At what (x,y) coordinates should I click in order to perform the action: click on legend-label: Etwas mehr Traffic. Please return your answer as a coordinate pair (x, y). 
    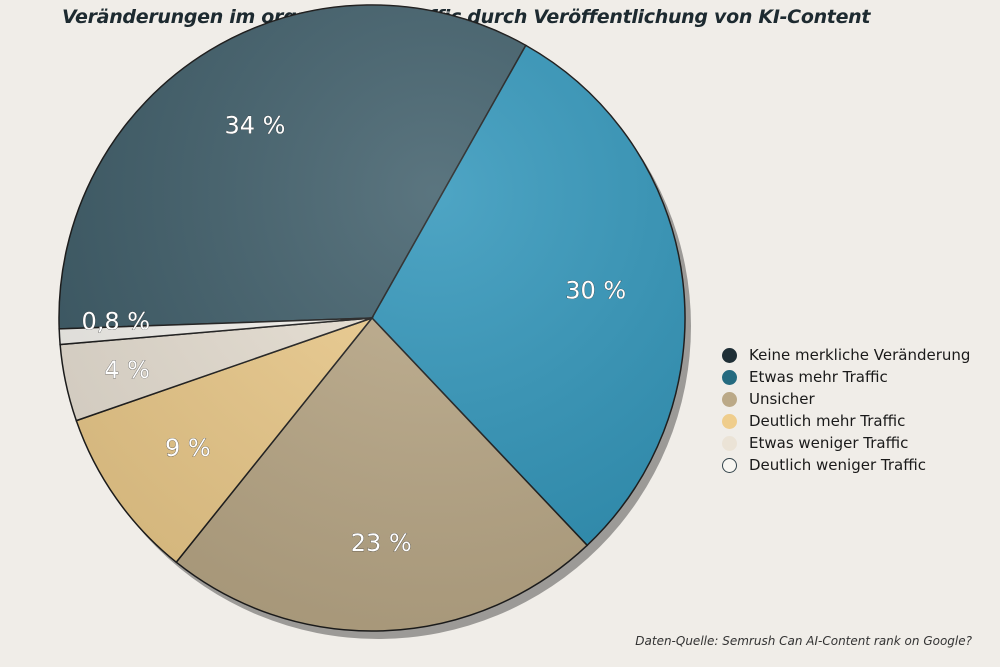
    Looking at the image, I should click on (818, 377).